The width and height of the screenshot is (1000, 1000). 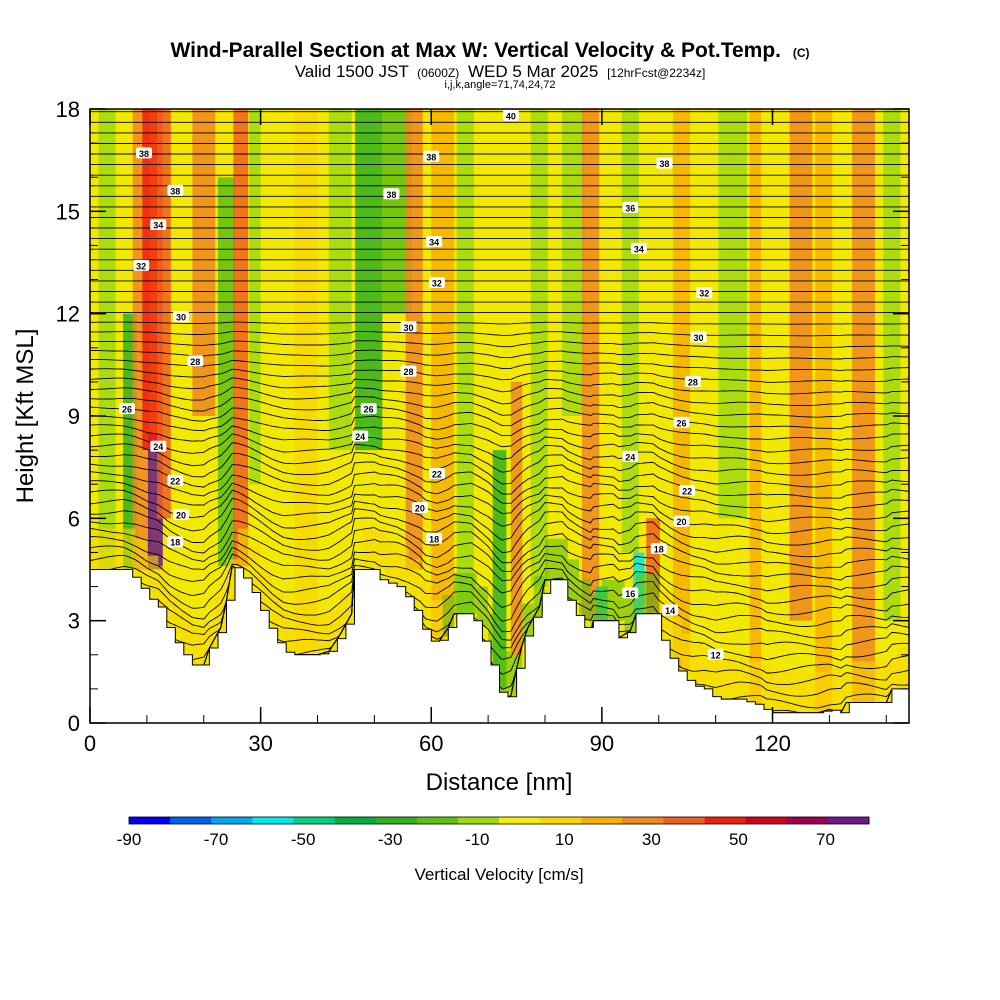 What do you see at coordinates (303, 839) in the screenshot?
I see `colorbar-tick-label: -50` at bounding box center [303, 839].